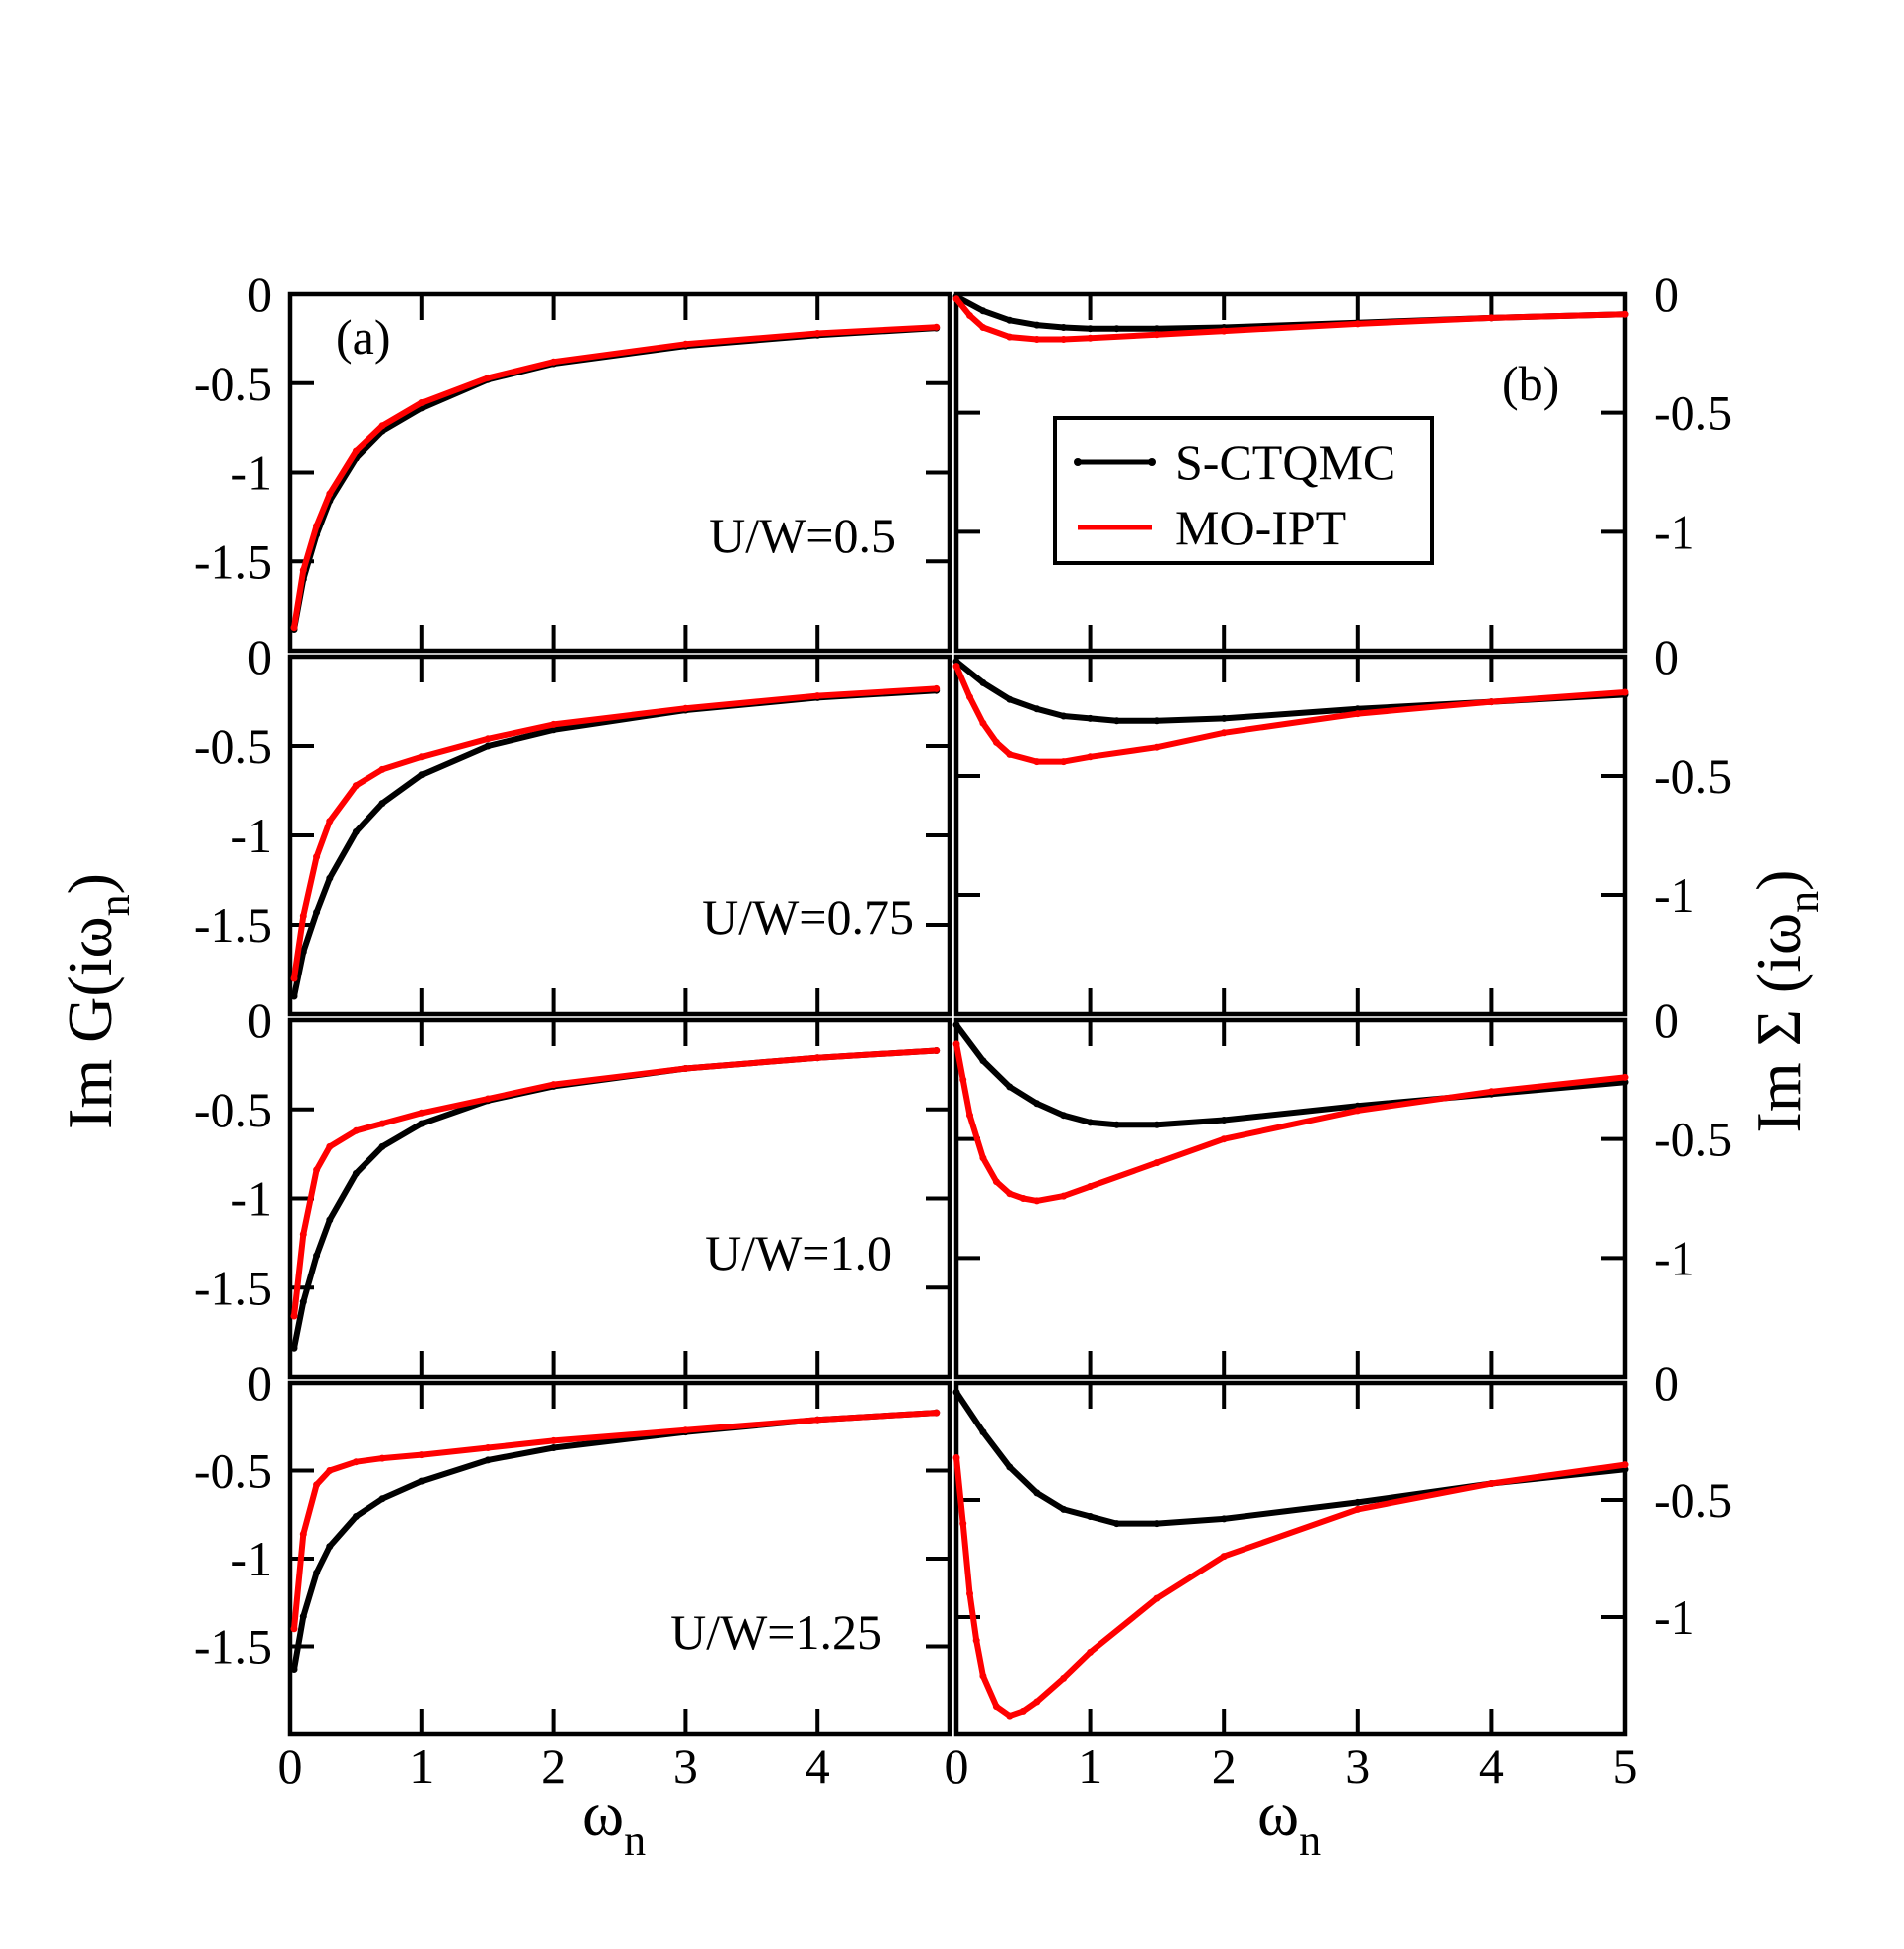 The image size is (1904, 1949). I want to click on panel-a-xtick-label: 3, so click(685, 1766).